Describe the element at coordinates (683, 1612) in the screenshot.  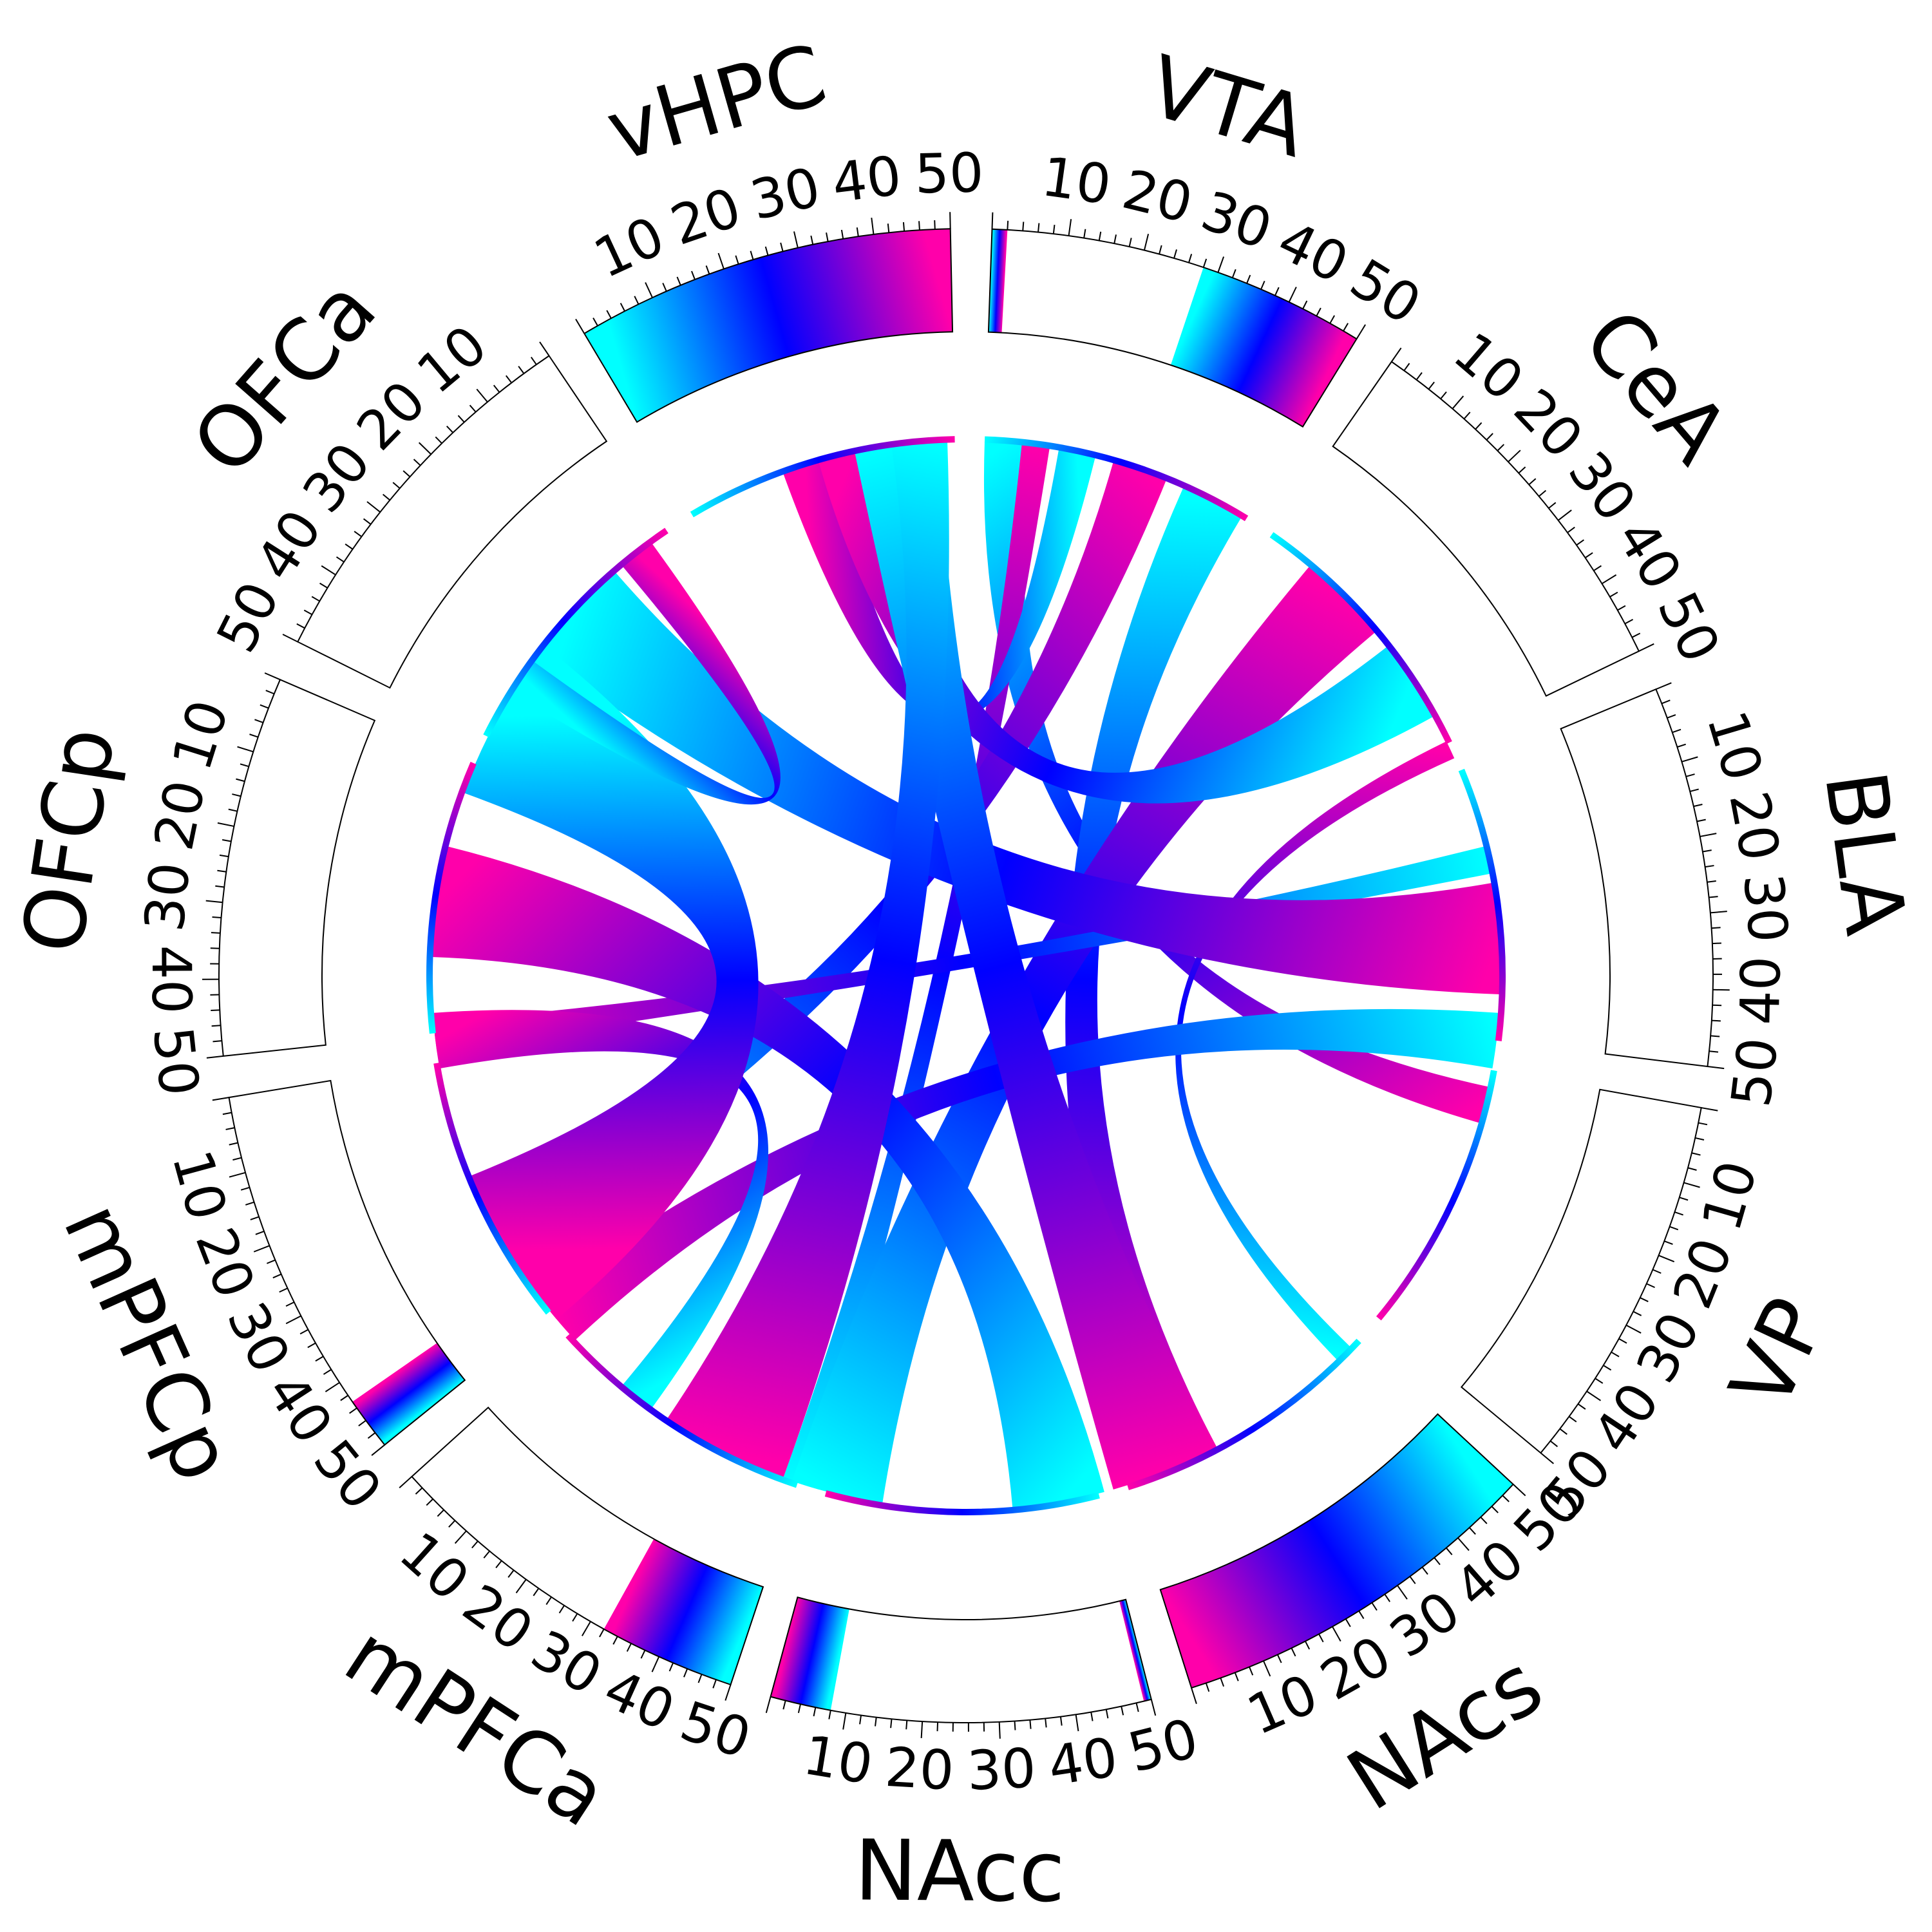
I see `outer-band-mPFCa` at that location.